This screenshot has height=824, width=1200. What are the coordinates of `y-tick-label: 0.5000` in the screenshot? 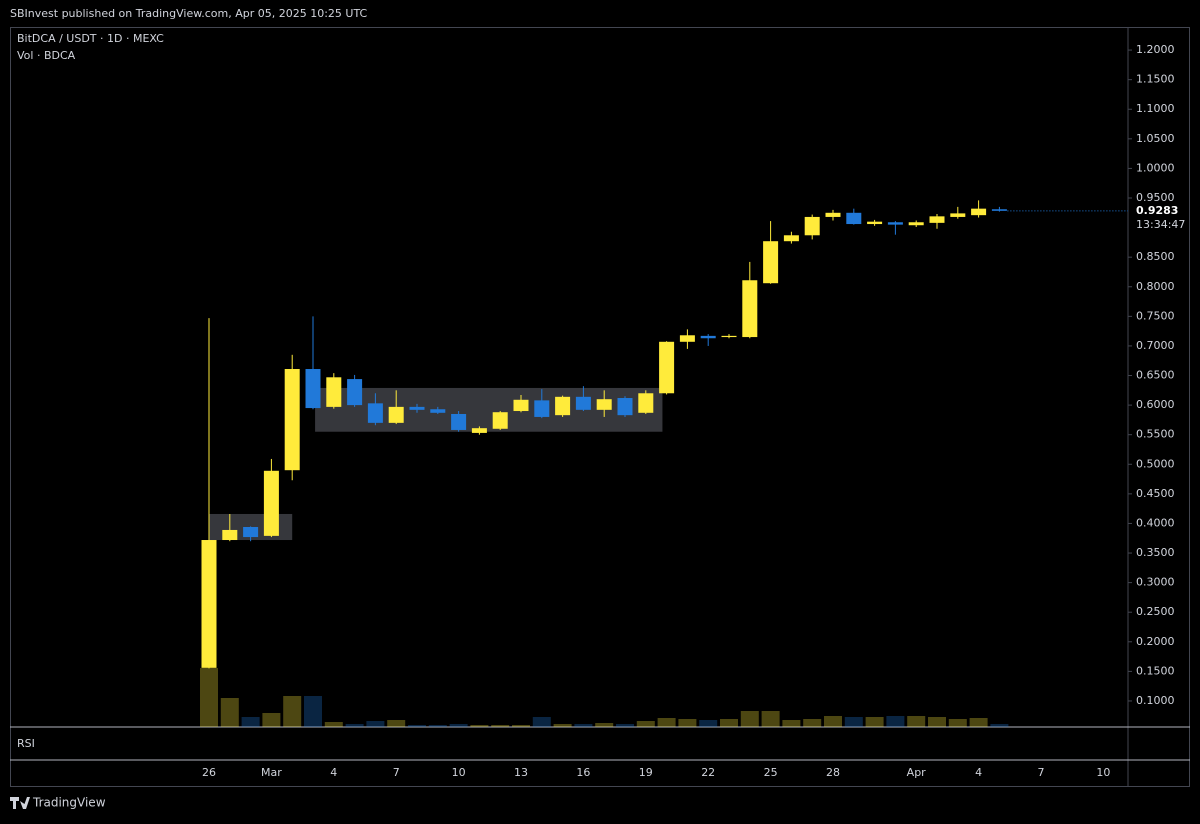 It's located at (1155, 463).